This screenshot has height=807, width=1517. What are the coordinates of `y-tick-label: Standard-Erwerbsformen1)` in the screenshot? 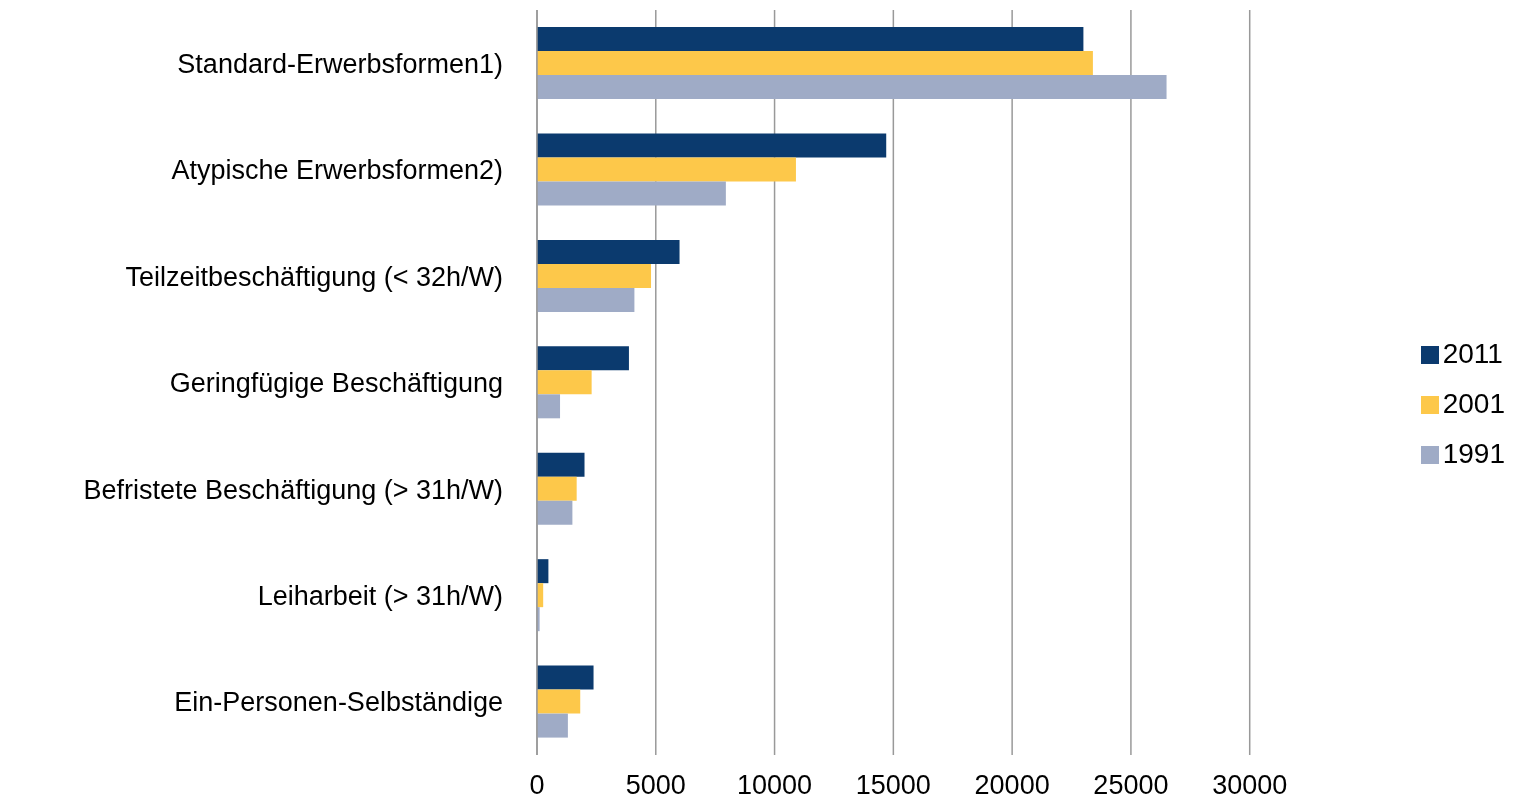 It's located at (340, 63).